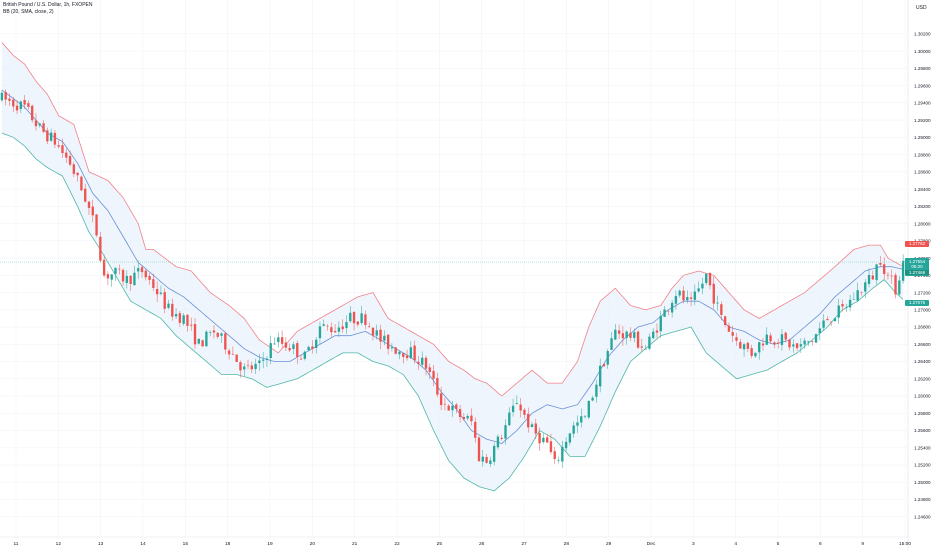 This screenshot has width=932, height=550. Describe the element at coordinates (922, 34) in the screenshot. I see `price-tick-label: 1.30200` at that location.